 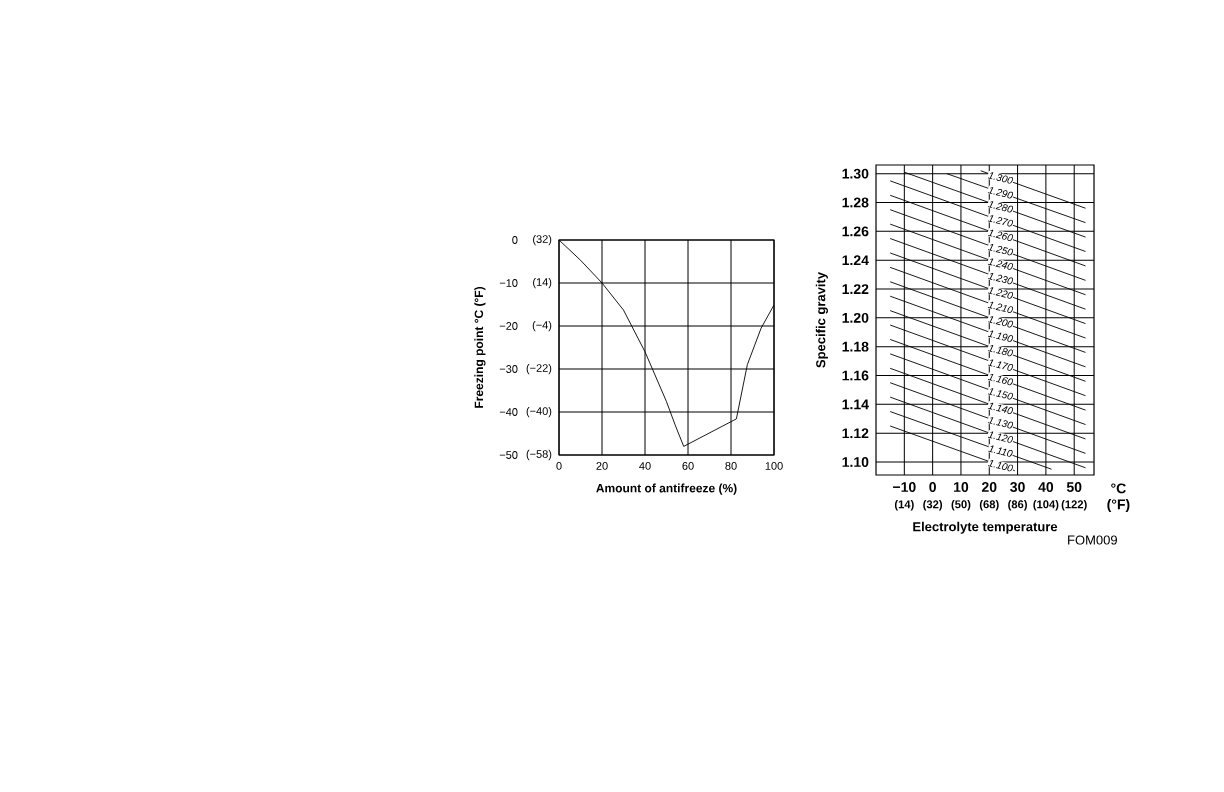 I want to click on x2-tick-label: (50), so click(x=961, y=505).